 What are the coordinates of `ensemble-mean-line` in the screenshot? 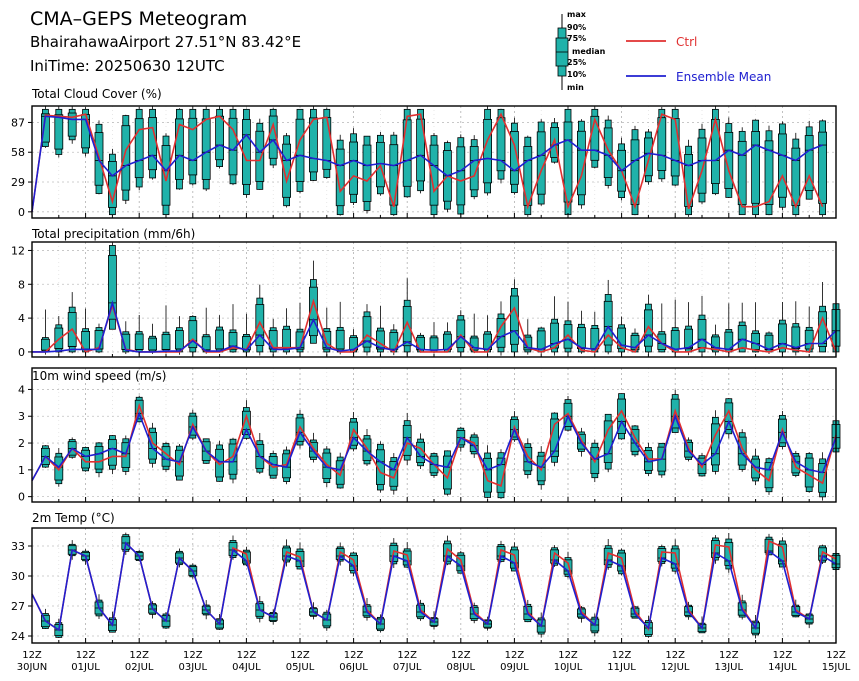 It's located at (434, 326).